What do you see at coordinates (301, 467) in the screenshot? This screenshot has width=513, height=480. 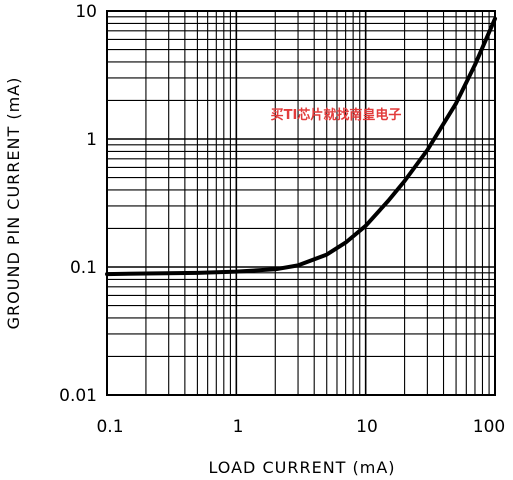 I see `x-axis-title: LOAD CURRENT (mA)` at bounding box center [301, 467].